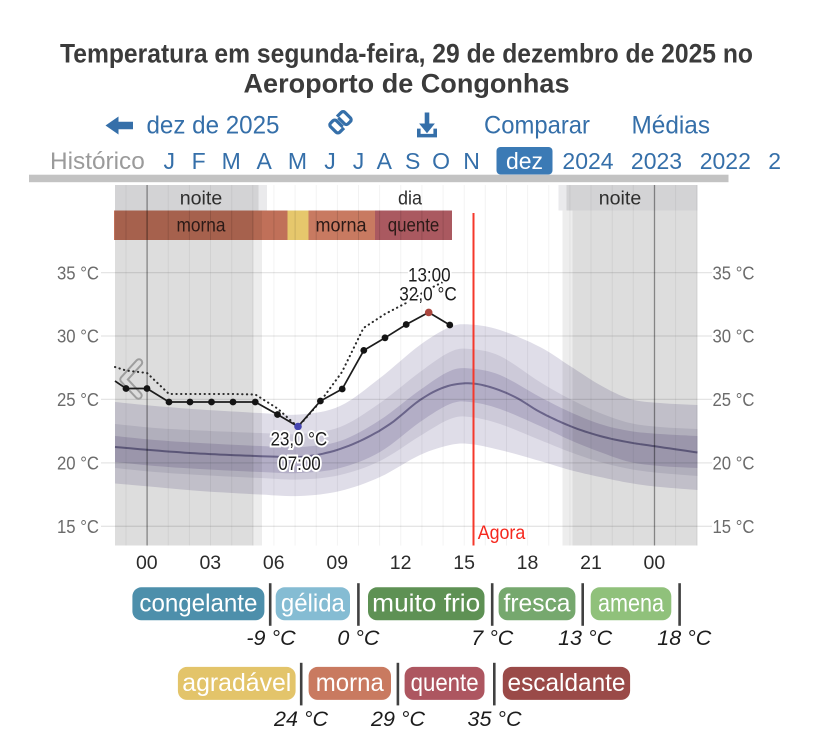 This screenshot has height=755, width=813. Describe the element at coordinates (428, 295) in the screenshot. I see `svg-text: 32,0 °C` at that location.